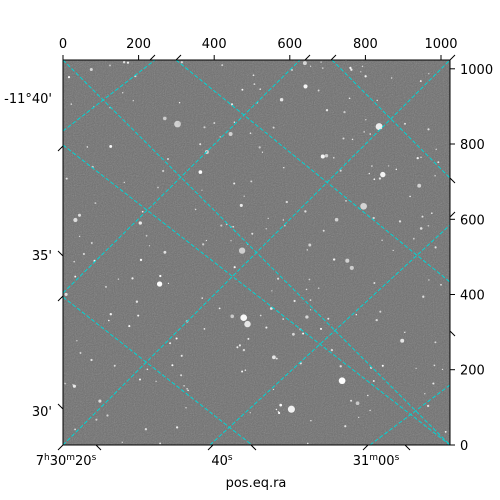 The height and width of the screenshot is (500, 500). I want to click on dec-tick-label: 30', so click(42, 412).